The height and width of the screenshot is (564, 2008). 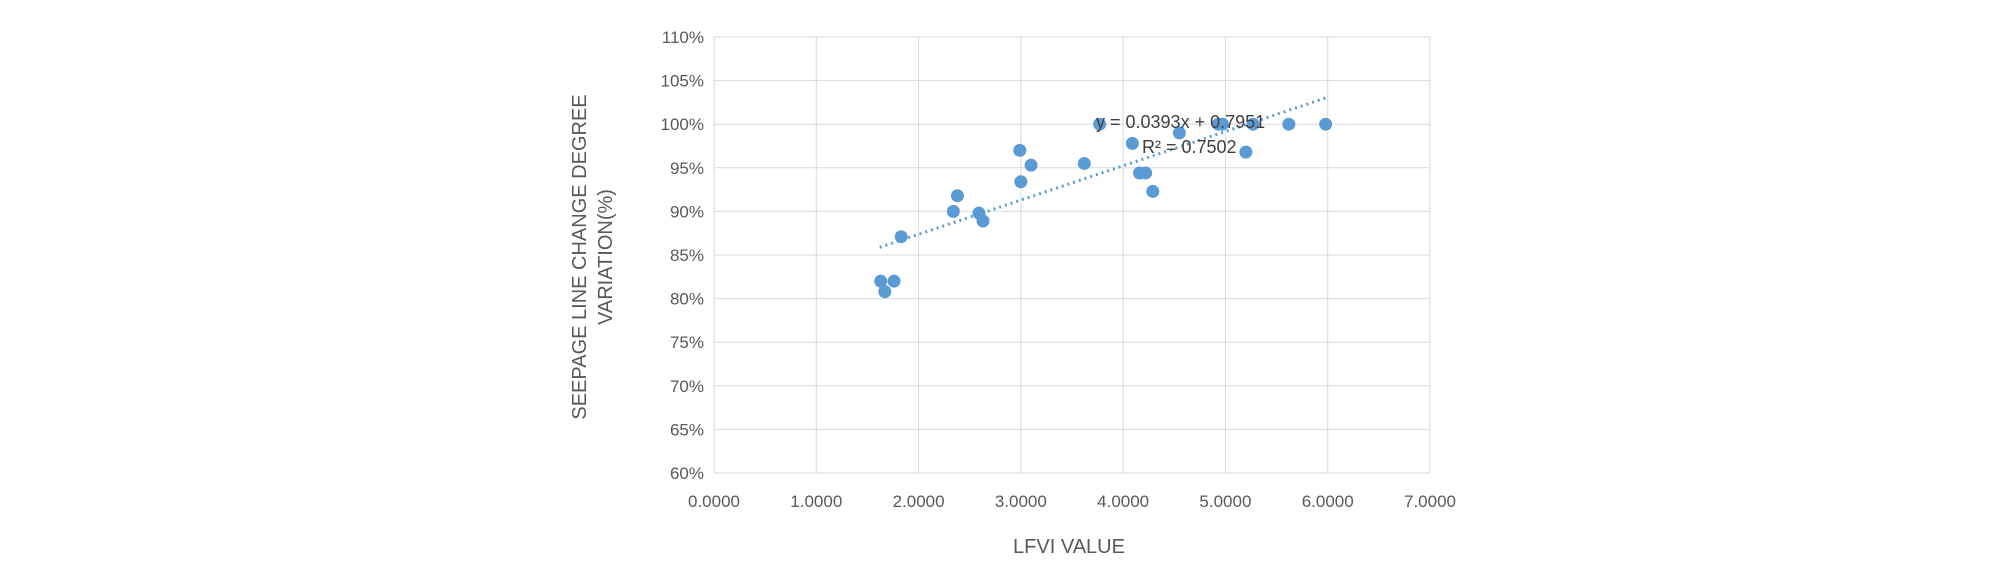 What do you see at coordinates (1021, 501) in the screenshot?
I see `x-tick-label: 3.0000` at bounding box center [1021, 501].